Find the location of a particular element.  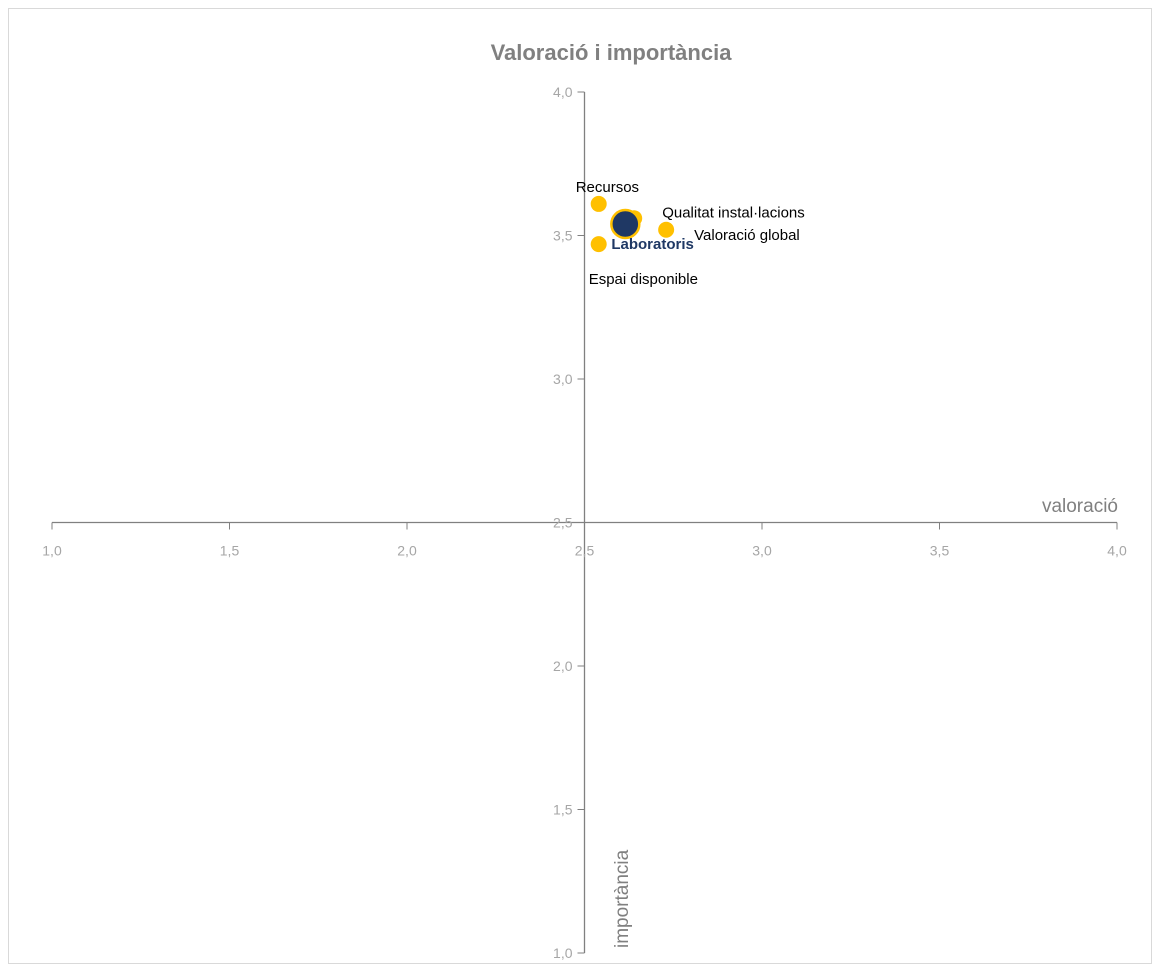

group-point is located at coordinates (625, 224).